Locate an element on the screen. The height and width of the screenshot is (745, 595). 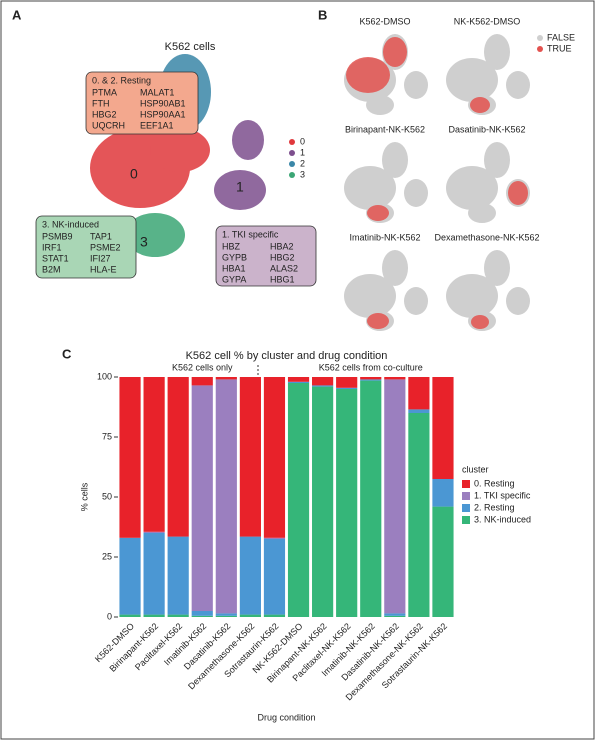
y-tick-label: 75 is located at coordinates (107, 436).